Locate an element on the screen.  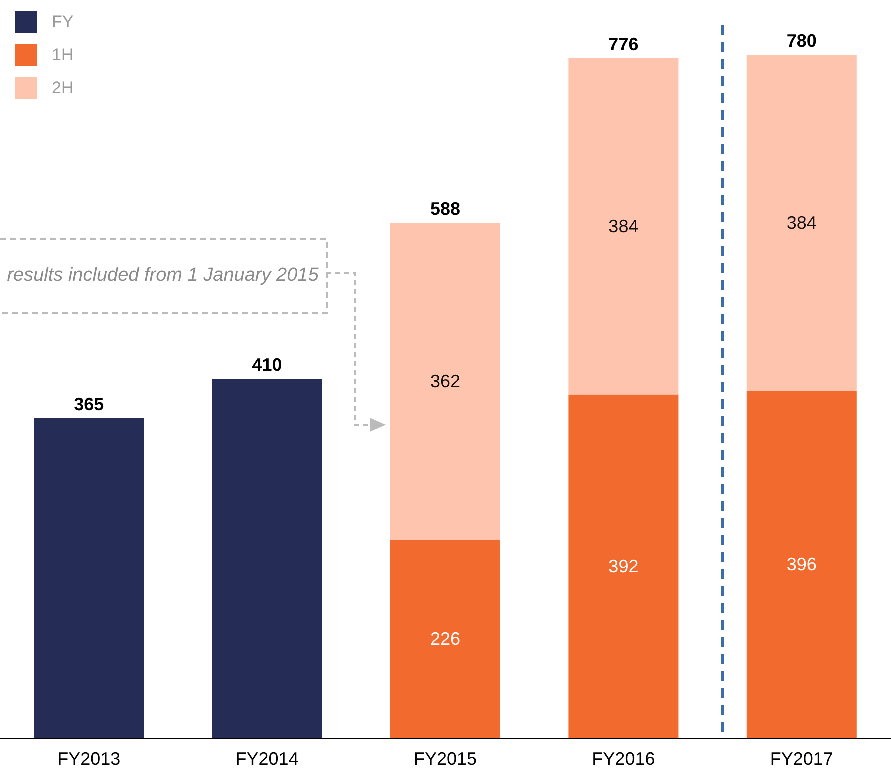
x-tick-label: FY2015 is located at coordinates (446, 759).